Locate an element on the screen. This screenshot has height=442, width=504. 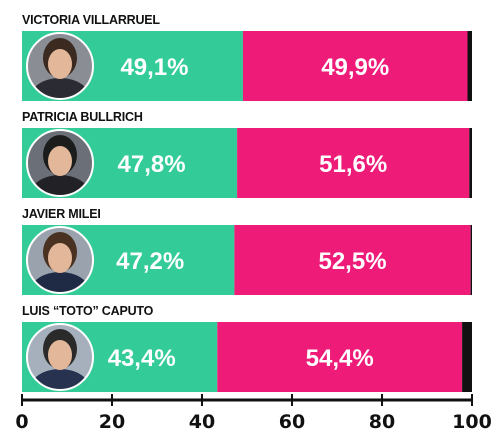
data-label-series-1: 47,2% is located at coordinates (150, 261).